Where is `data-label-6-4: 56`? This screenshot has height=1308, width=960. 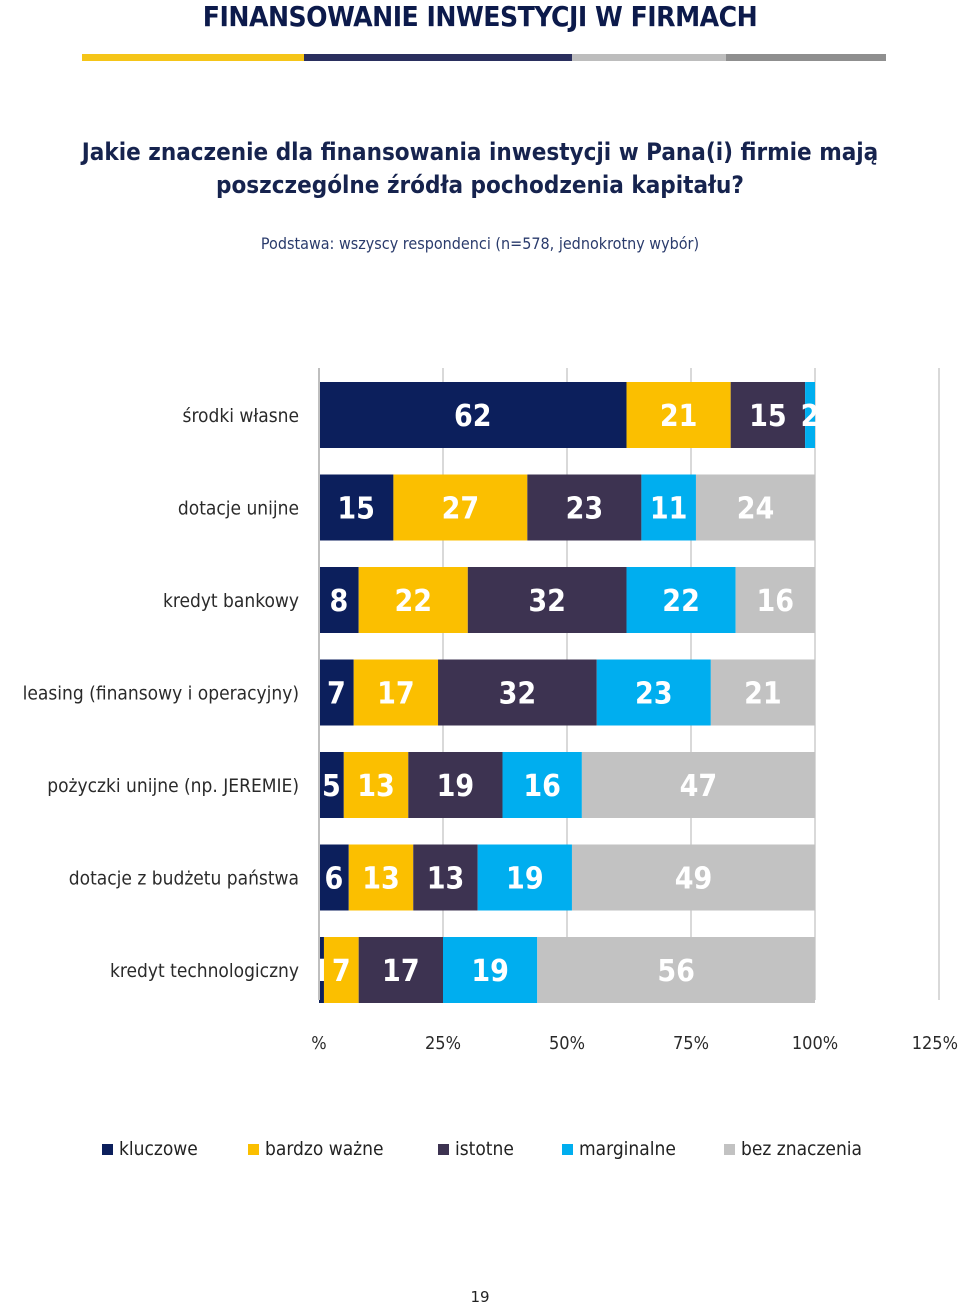
data-label-6-4: 56 is located at coordinates (676, 971).